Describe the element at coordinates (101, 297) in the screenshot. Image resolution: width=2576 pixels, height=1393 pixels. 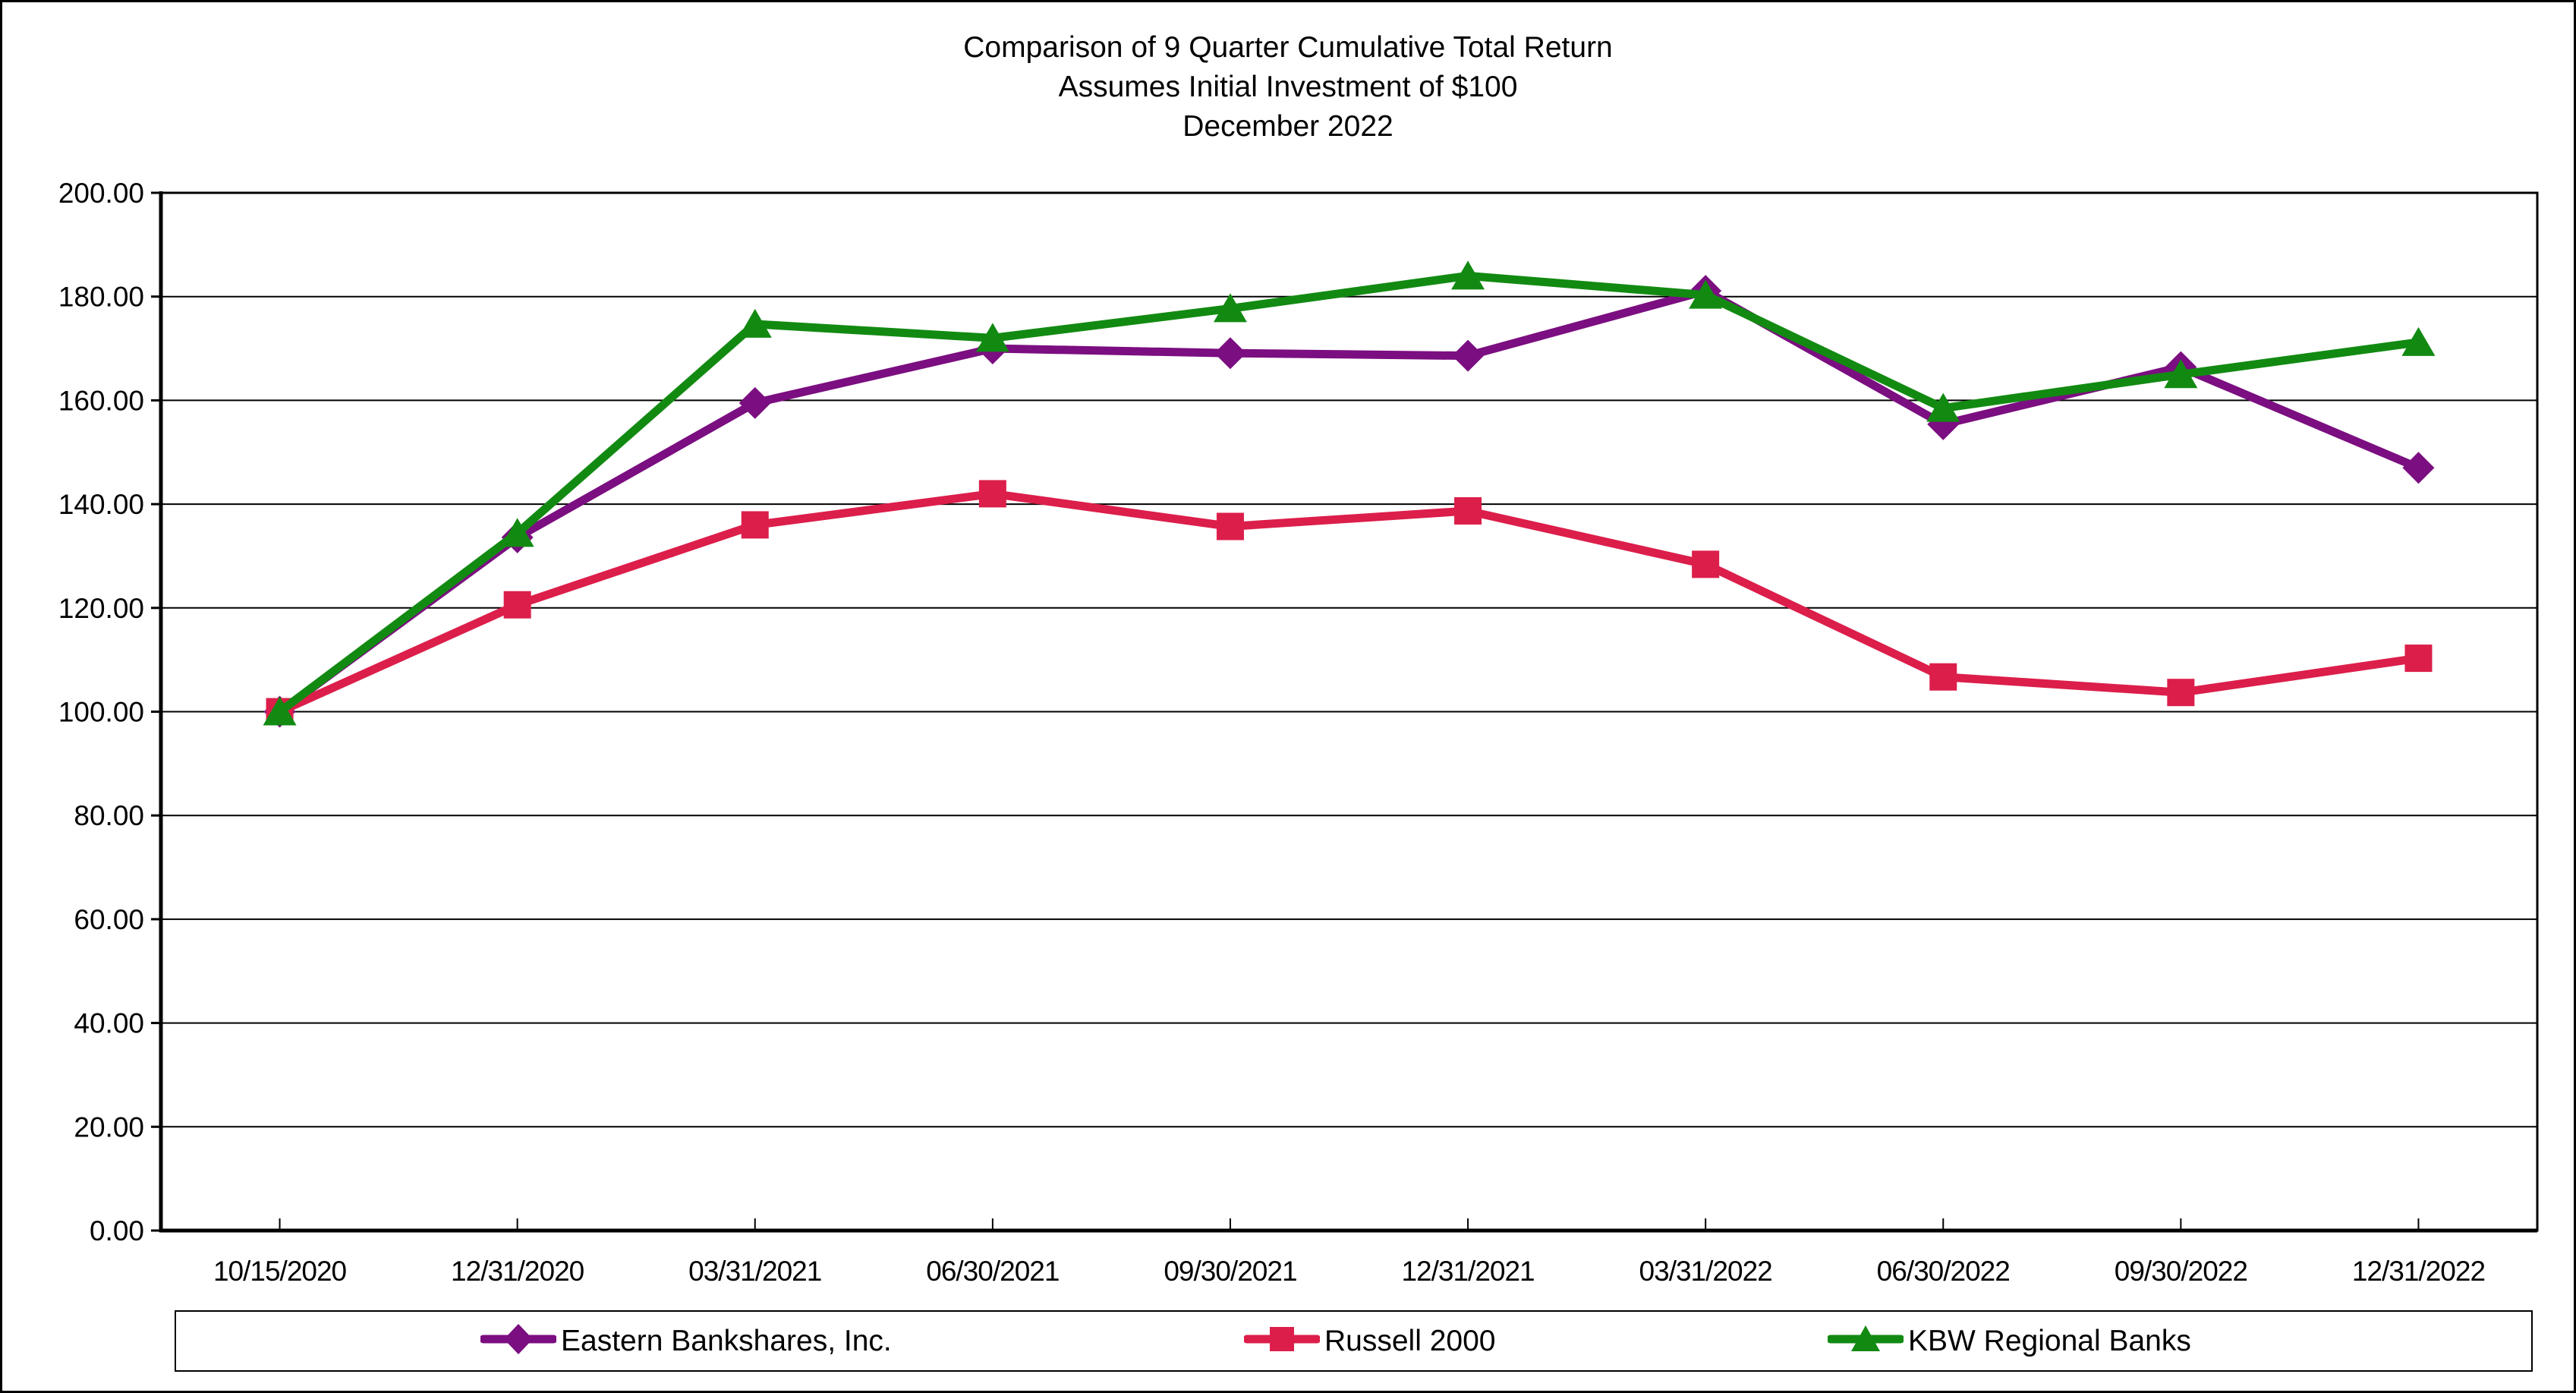
I see `y-tick-label: 180.00` at that location.